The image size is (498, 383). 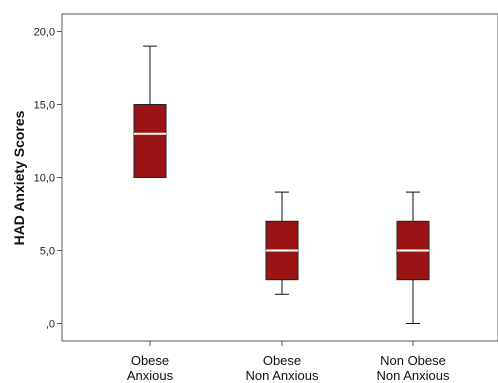 I want to click on x-category-label-line2: Anxious, so click(x=150, y=375).